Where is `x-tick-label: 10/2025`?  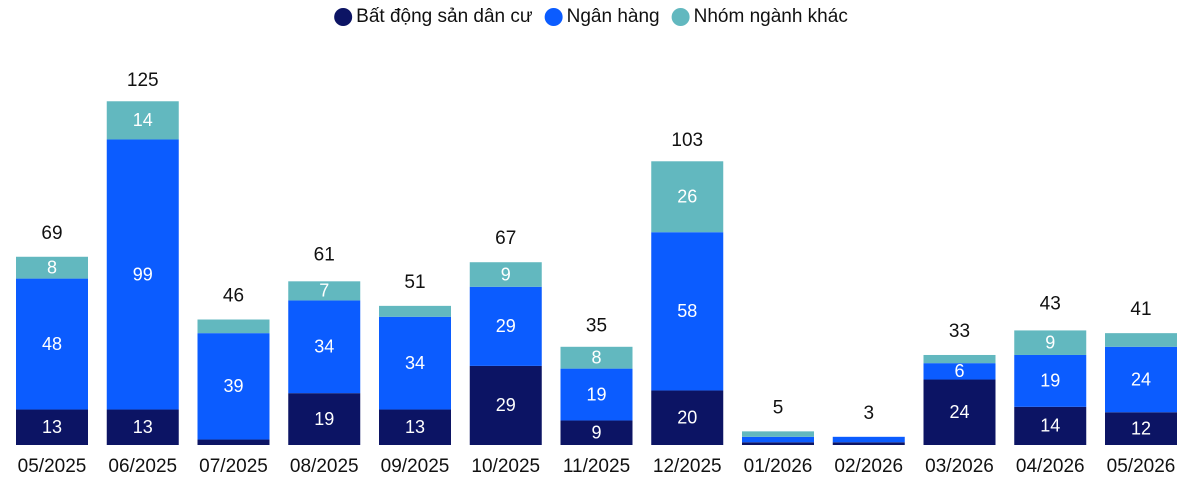 x-tick-label: 10/2025 is located at coordinates (505, 466).